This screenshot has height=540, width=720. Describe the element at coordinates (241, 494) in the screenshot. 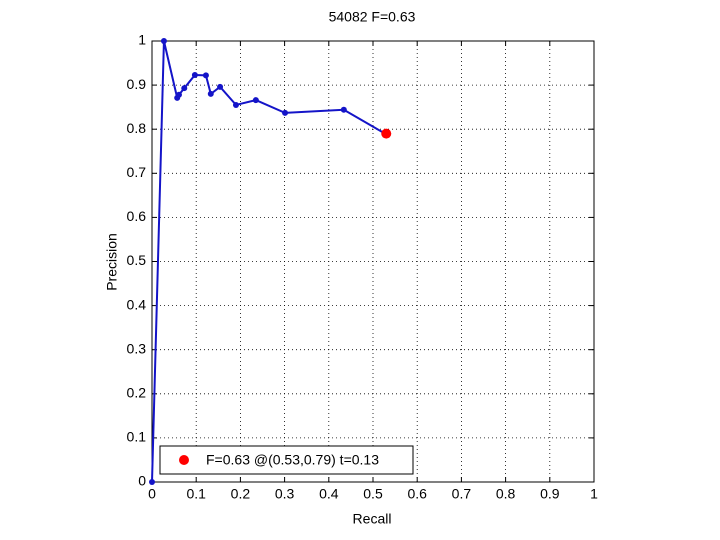

I see `x-tick-label: 0.2` at that location.